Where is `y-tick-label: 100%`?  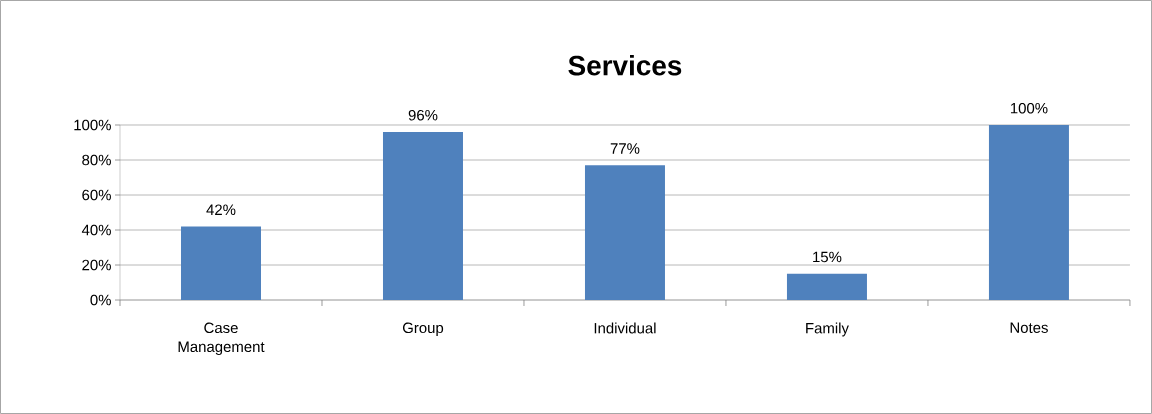 y-tick-label: 100% is located at coordinates (92, 125).